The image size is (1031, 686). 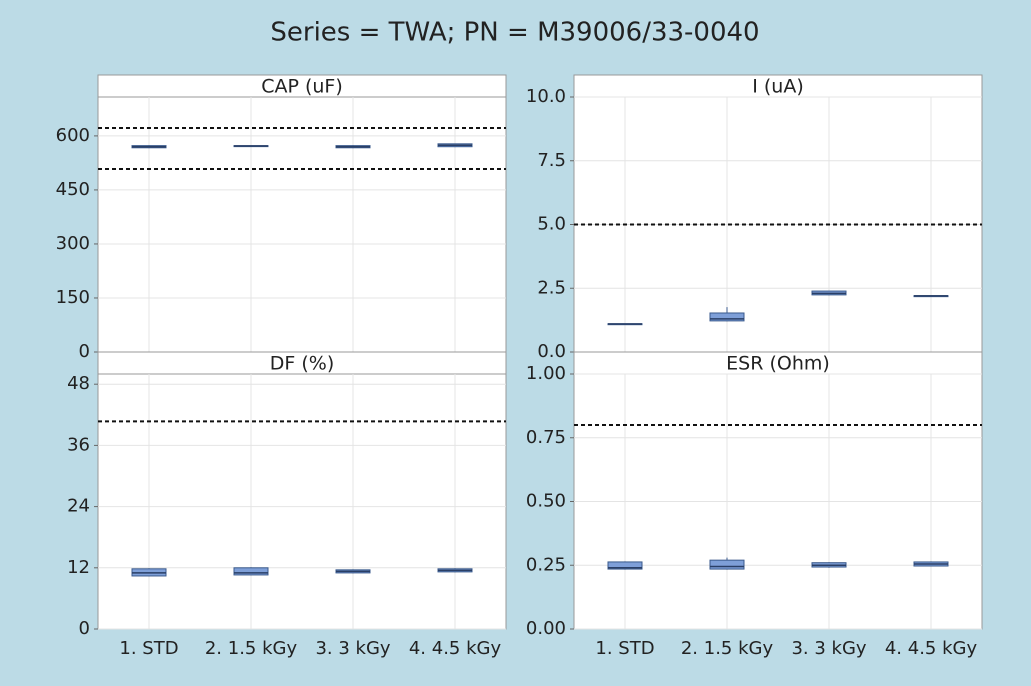 I want to click on y-tick-label: 600, so click(x=73, y=135).